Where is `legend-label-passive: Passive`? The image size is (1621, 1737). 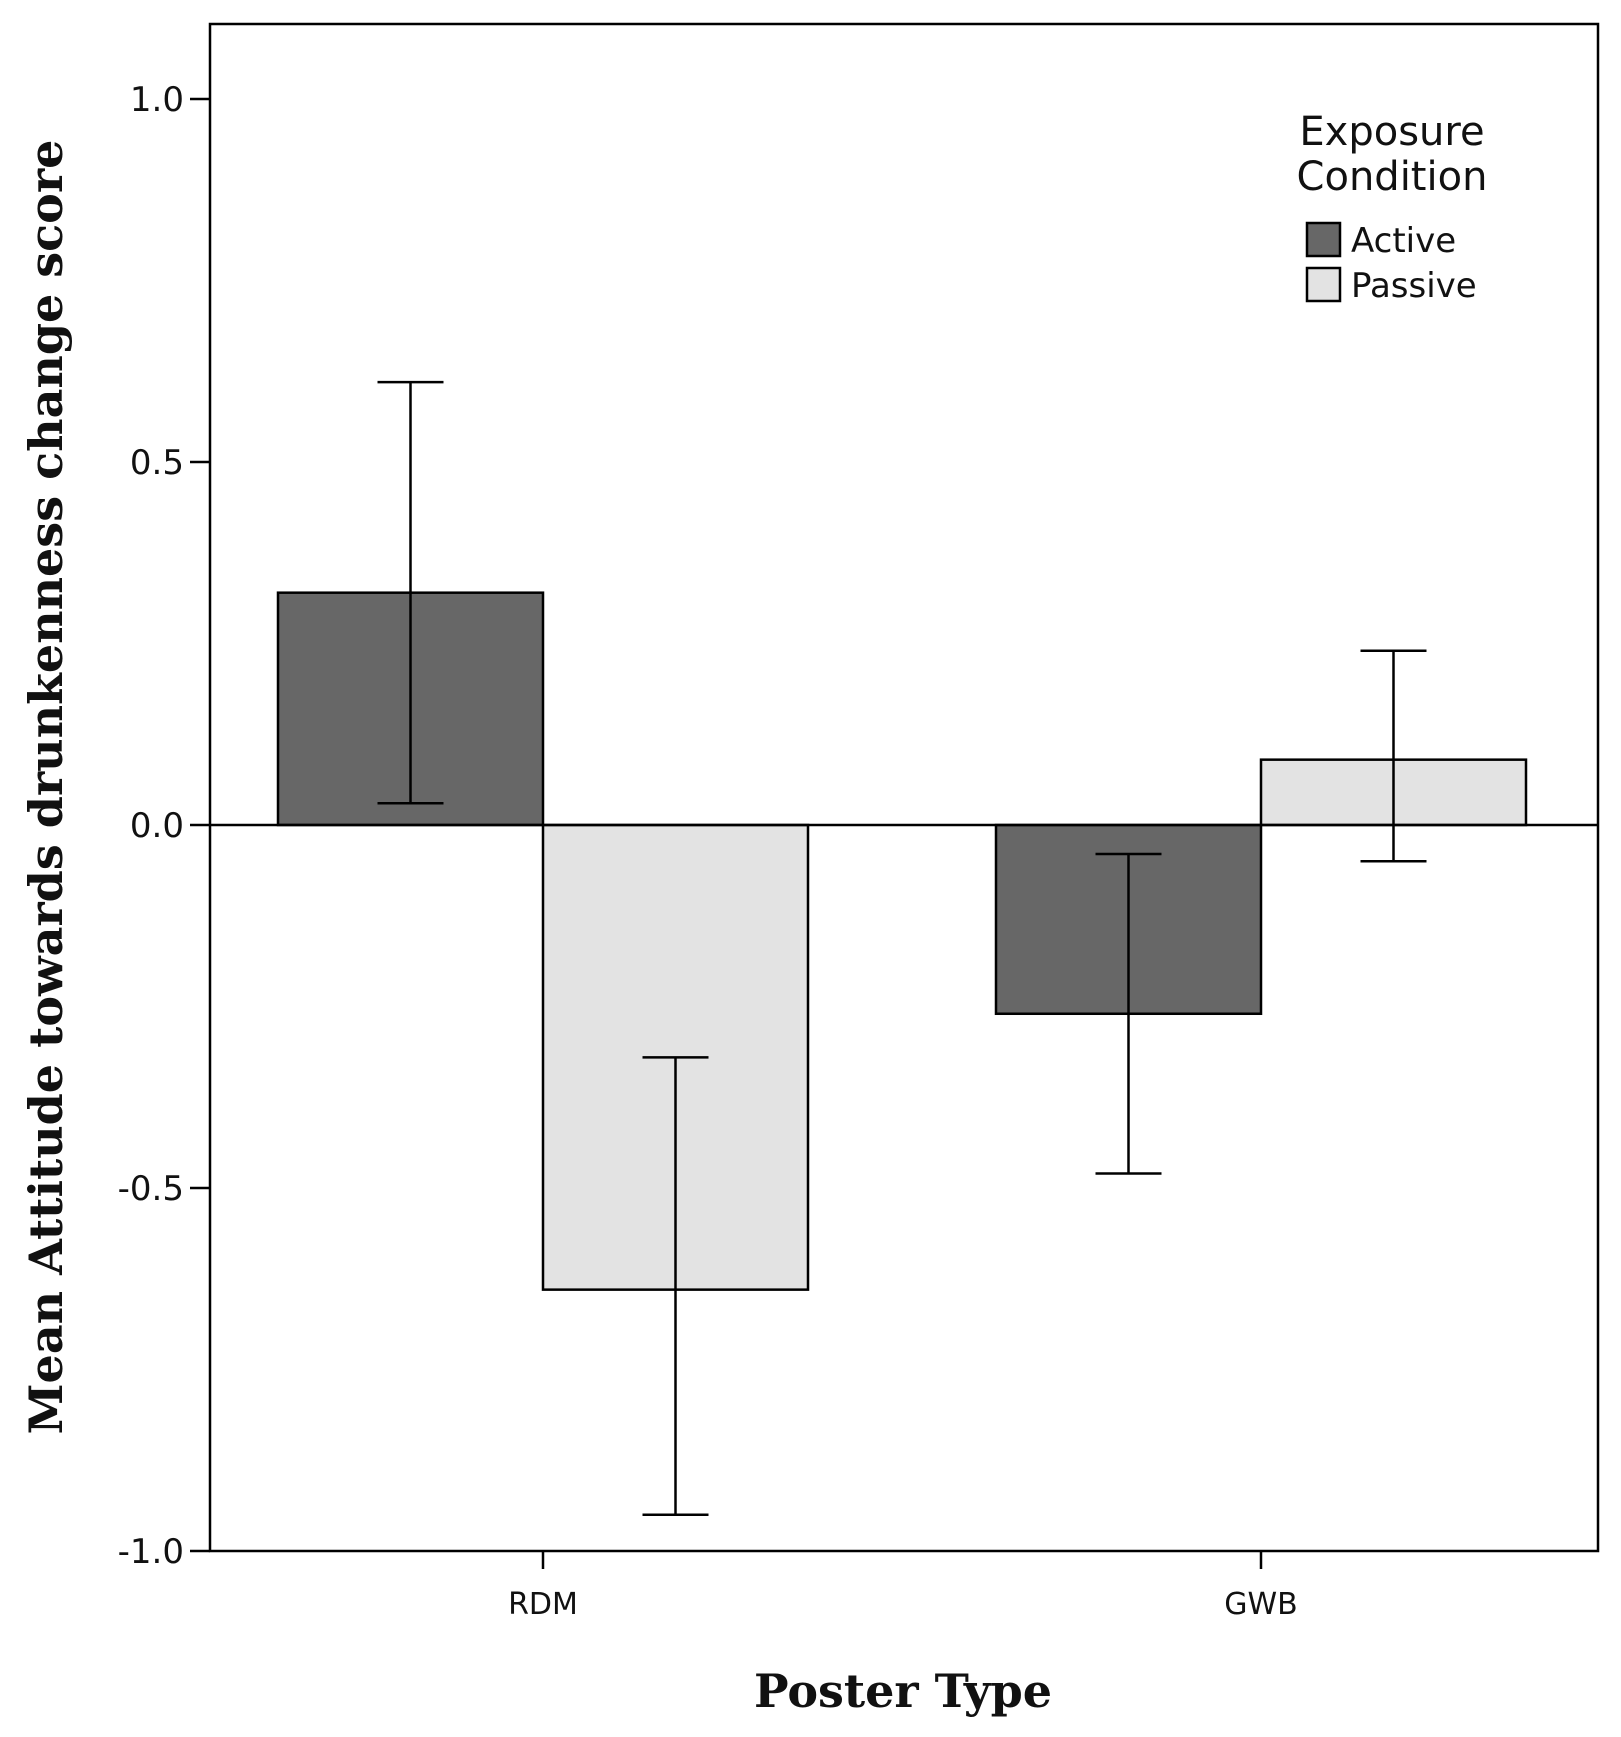
legend-label-passive: Passive is located at coordinates (1414, 286).